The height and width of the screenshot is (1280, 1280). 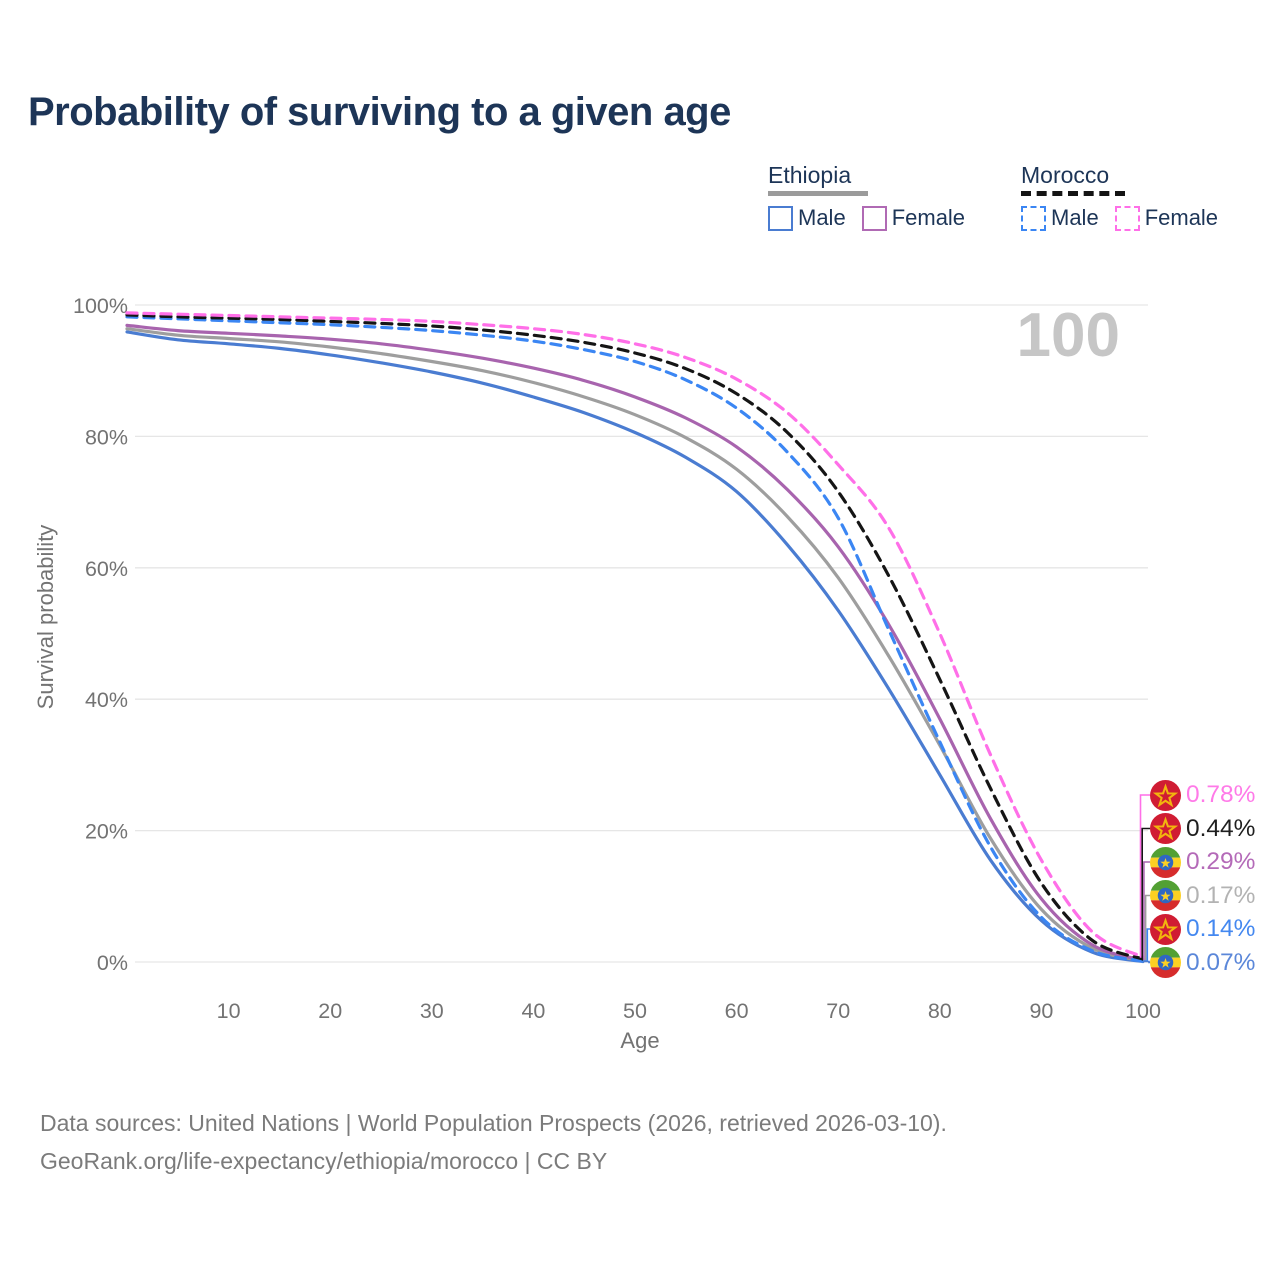 I want to click on legend-item-ethiopia-male: Male, so click(x=807, y=218).